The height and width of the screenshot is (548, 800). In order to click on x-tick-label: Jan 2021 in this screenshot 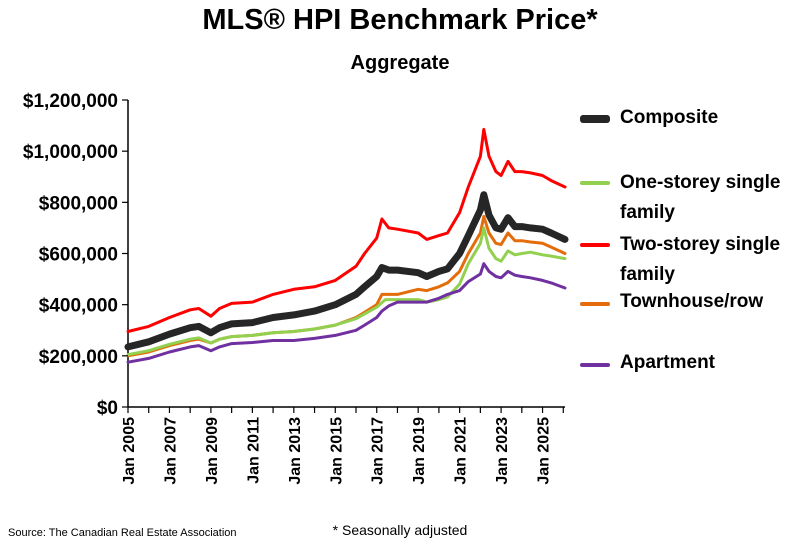, I will do `click(461, 451)`.